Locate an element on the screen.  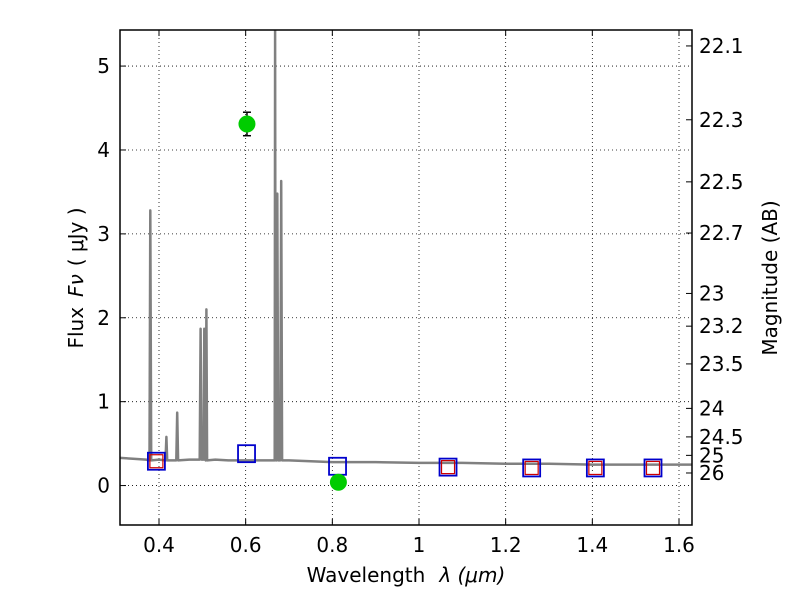
mag-tick-label: 22.3 is located at coordinates (721, 120).